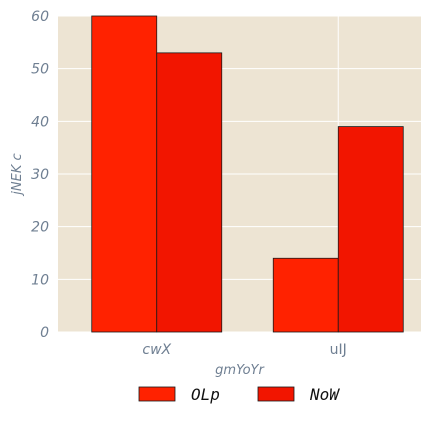  What do you see at coordinates (156, 350) in the screenshot?
I see `x-tick-label: cwX` at bounding box center [156, 350].